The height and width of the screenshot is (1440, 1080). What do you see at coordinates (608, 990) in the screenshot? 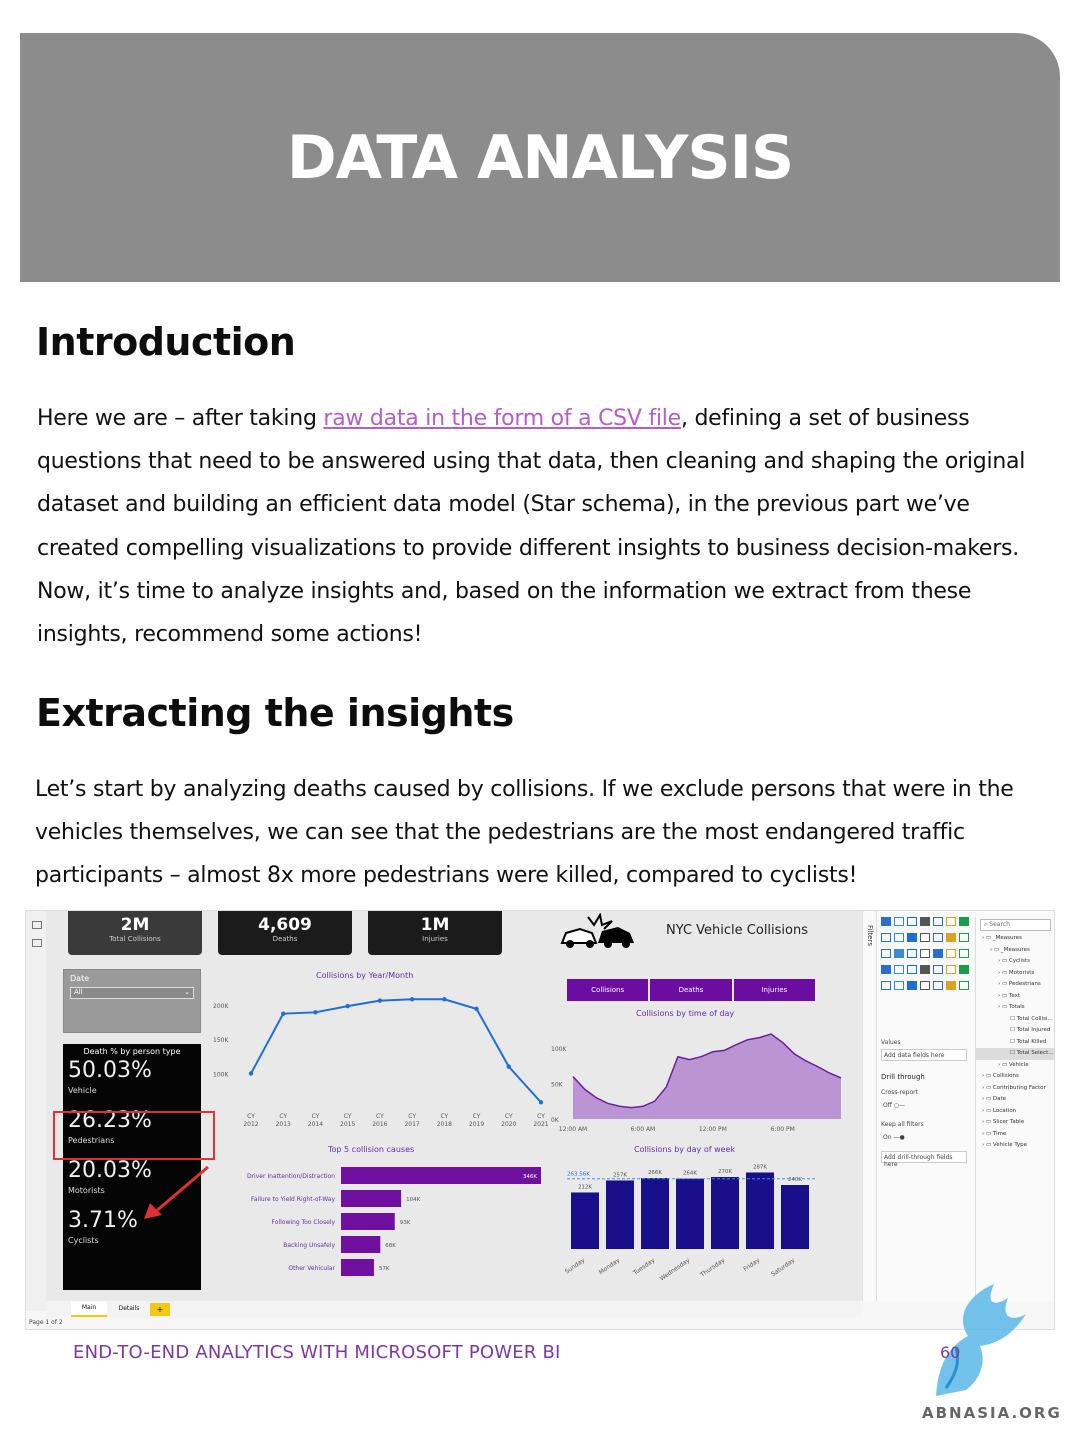
I see `collisions-button: Collisions` at bounding box center [608, 990].